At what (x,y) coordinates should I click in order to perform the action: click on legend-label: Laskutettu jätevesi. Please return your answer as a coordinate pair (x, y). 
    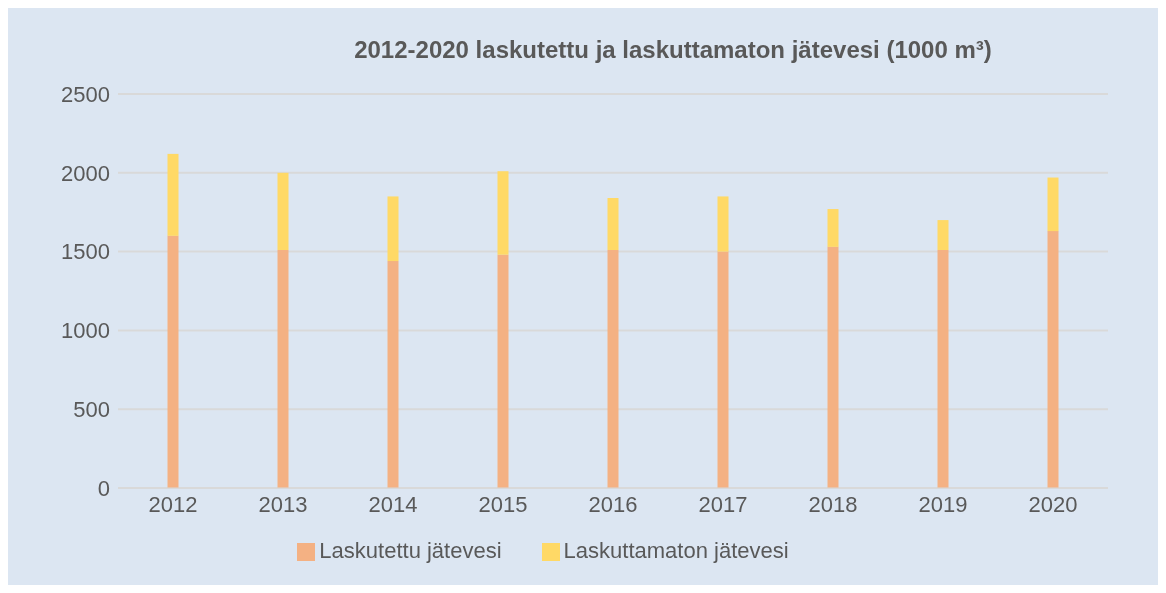
    Looking at the image, I should click on (410, 550).